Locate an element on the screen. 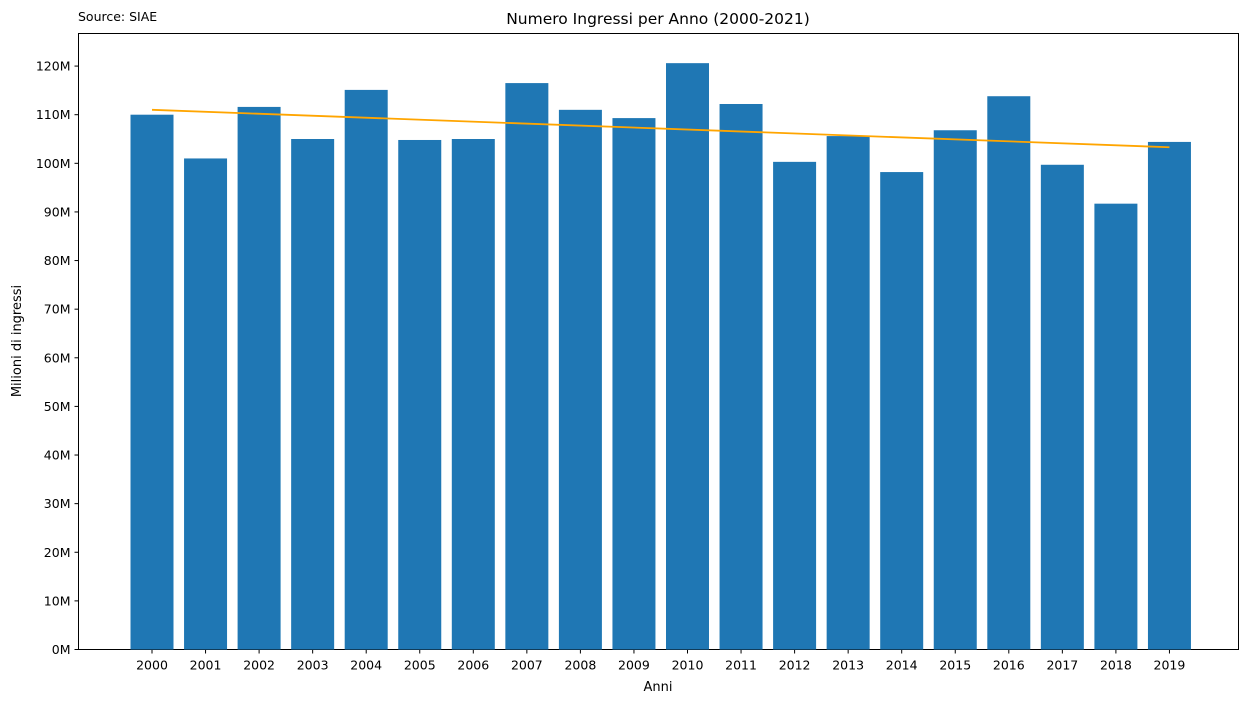 This screenshot has width=1250, height=702. x-tick-label: 2003 is located at coordinates (313, 665).